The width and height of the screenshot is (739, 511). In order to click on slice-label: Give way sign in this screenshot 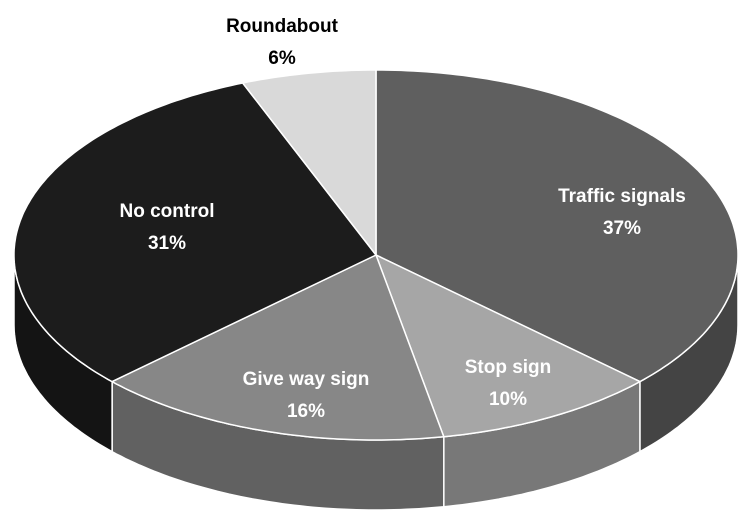, I will do `click(306, 379)`.